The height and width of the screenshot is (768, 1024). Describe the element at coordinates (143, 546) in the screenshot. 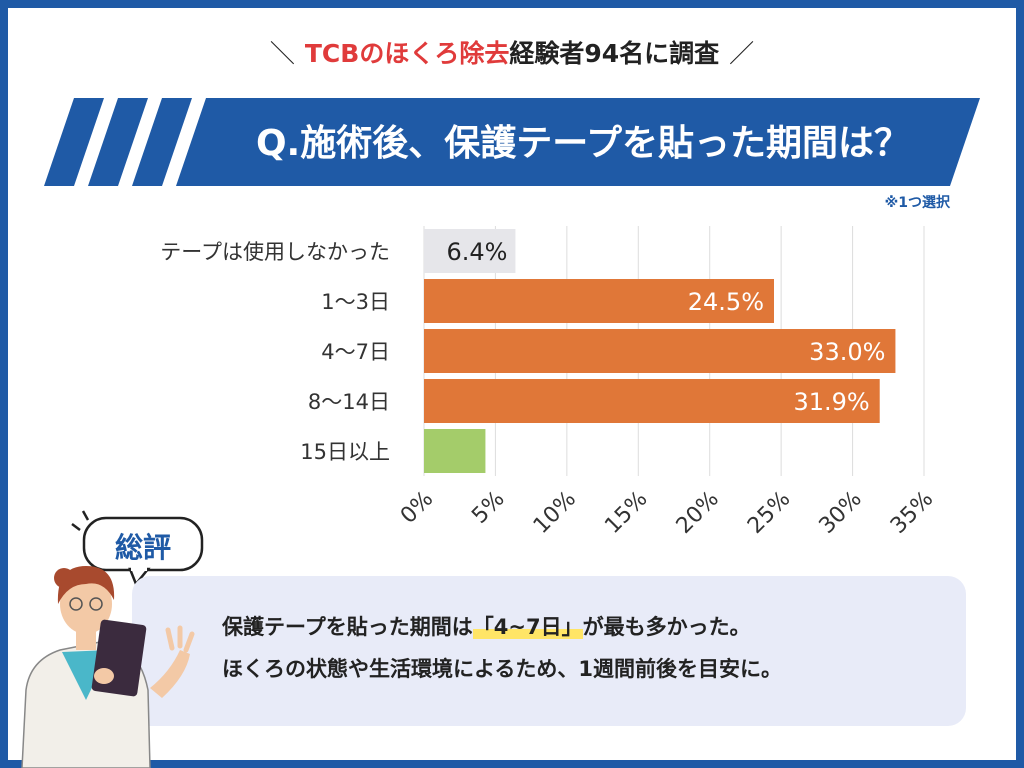

I see `summary-heading: 総評` at that location.